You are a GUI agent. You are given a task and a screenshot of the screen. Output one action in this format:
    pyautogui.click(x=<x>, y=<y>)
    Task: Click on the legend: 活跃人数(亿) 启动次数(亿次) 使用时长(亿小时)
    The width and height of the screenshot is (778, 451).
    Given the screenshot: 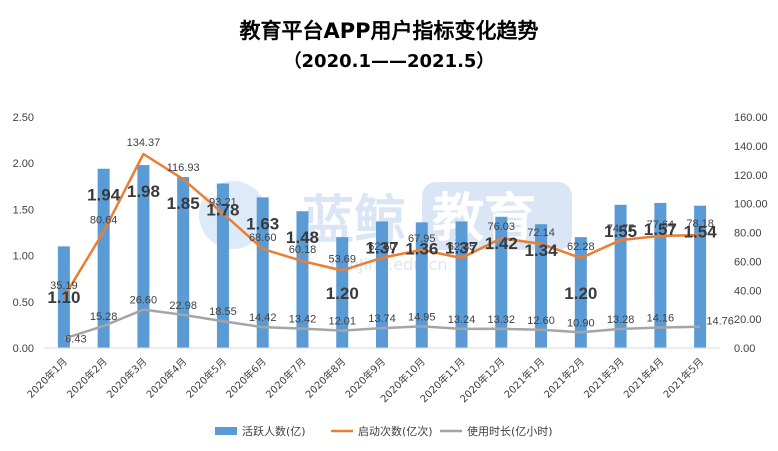 What is the action you would take?
    pyautogui.click(x=384, y=431)
    